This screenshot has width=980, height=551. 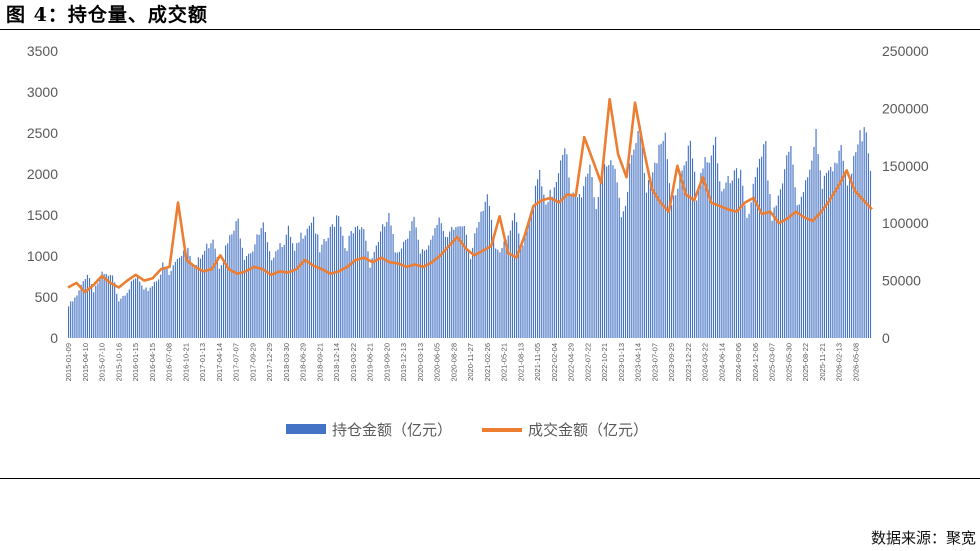 I want to click on x-tick-label: 2016-10-21, so click(x=185, y=362).